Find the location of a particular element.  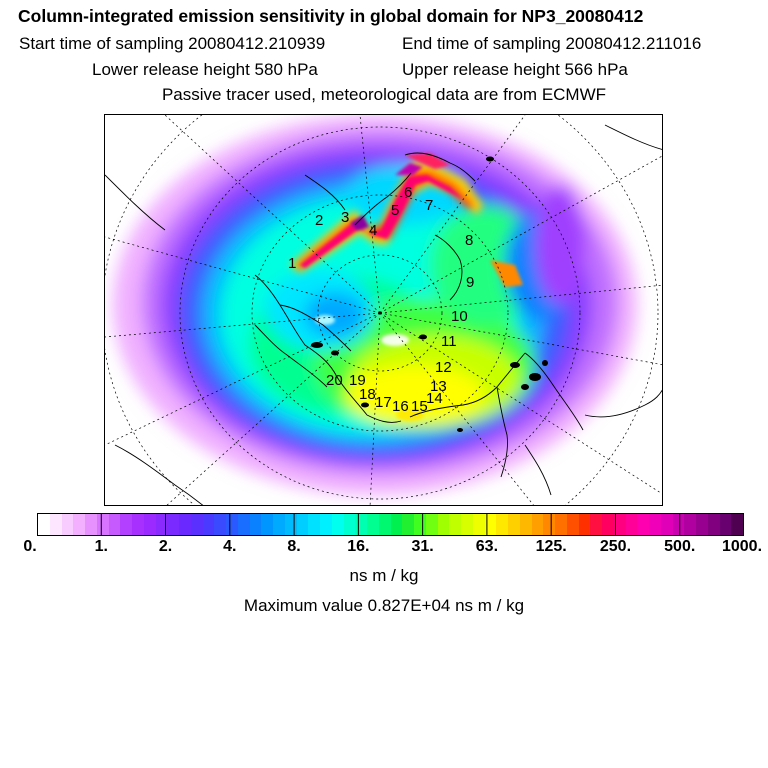

colorbar-tick-label: 0. is located at coordinates (30, 546).